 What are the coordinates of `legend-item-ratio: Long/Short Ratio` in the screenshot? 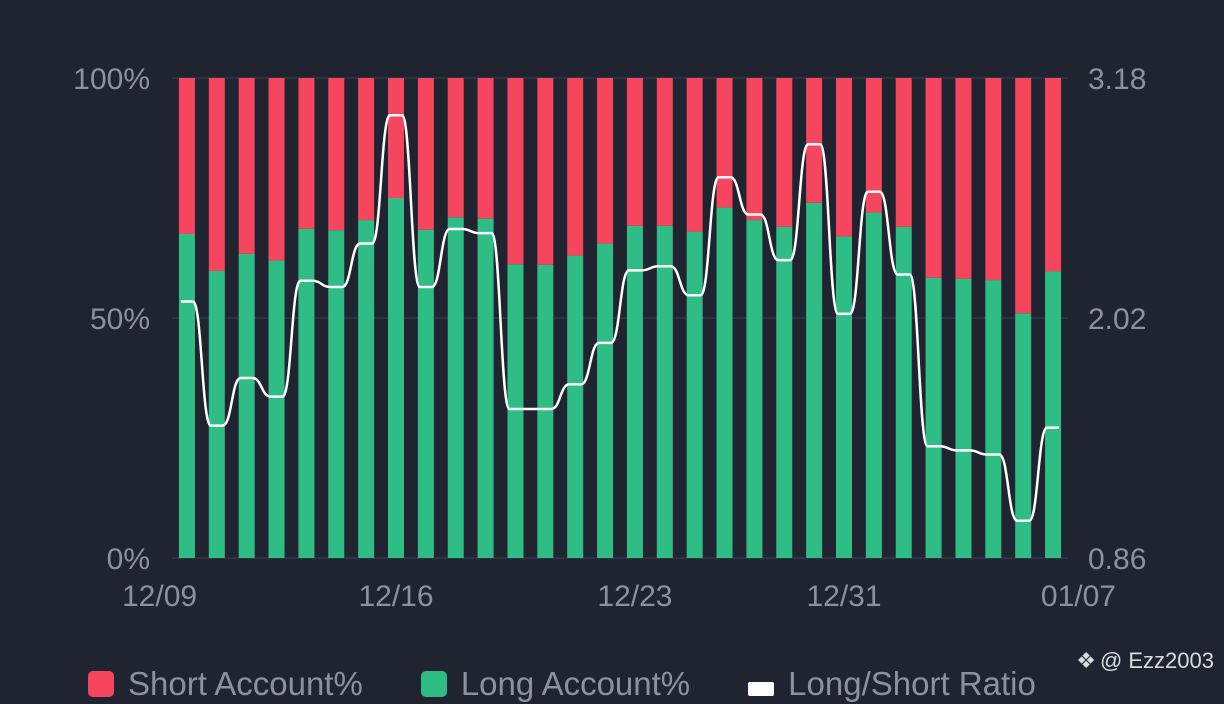 It's located at (892, 684).